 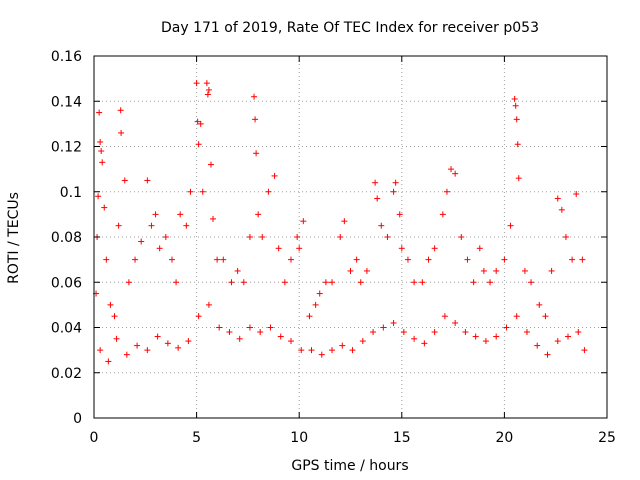 I want to click on x-tick-label: 0, so click(x=94, y=438).